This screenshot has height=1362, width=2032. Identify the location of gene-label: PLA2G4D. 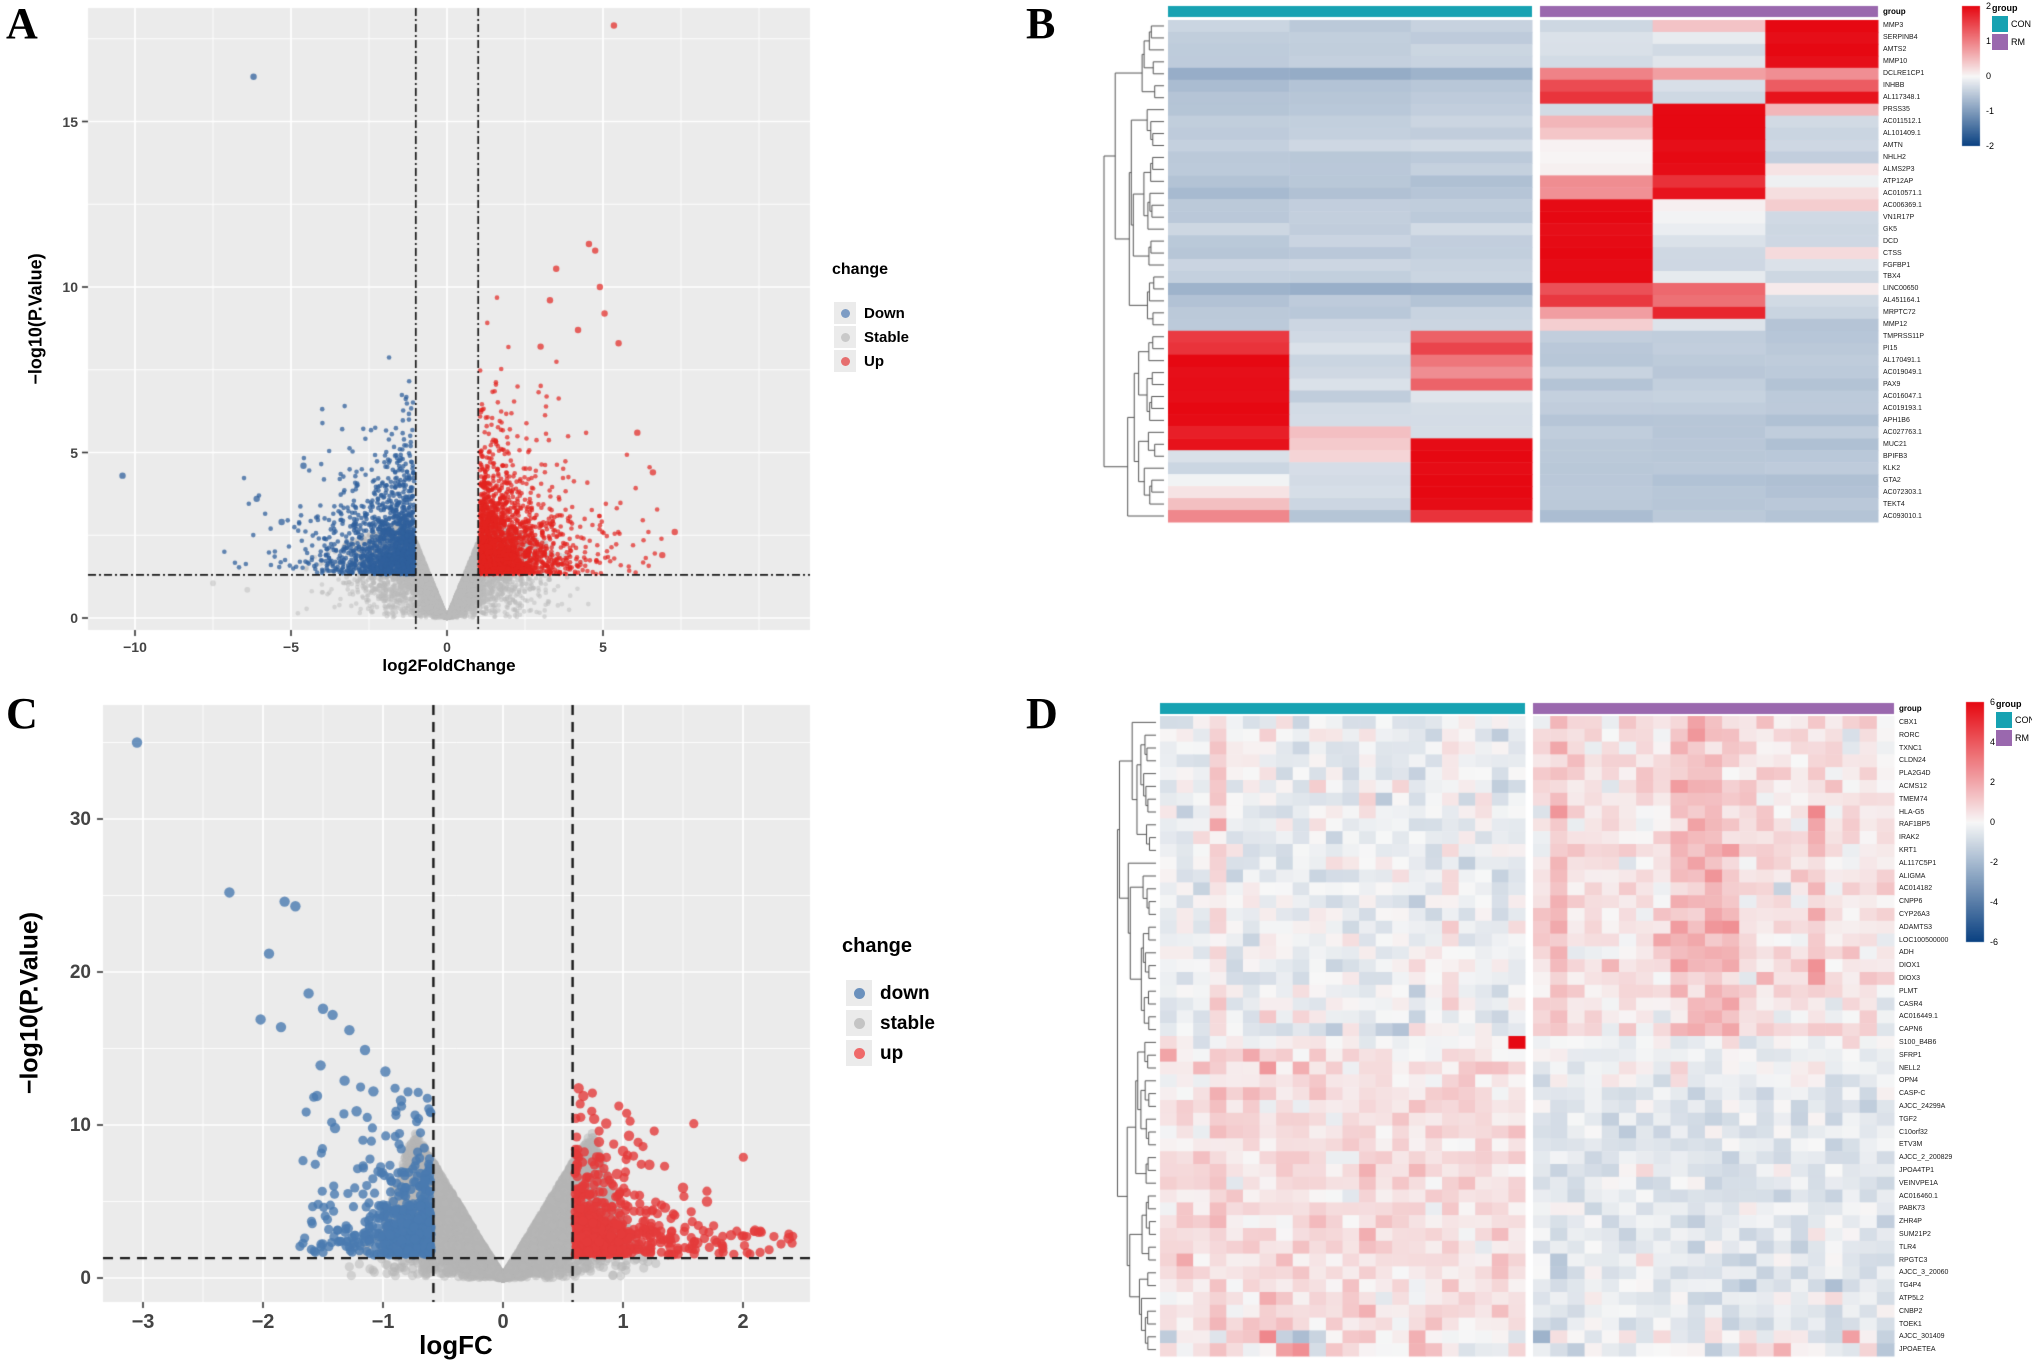
(1915, 774).